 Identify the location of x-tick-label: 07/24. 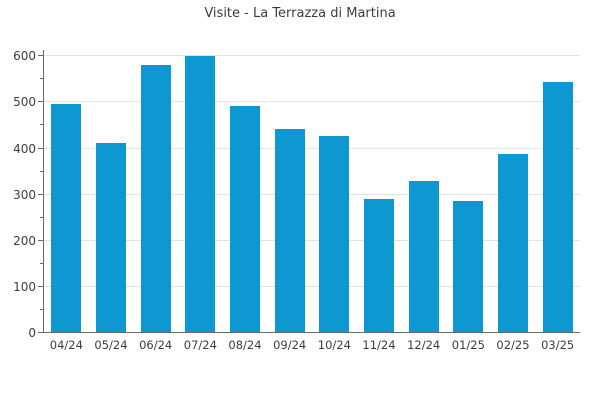
(200, 345).